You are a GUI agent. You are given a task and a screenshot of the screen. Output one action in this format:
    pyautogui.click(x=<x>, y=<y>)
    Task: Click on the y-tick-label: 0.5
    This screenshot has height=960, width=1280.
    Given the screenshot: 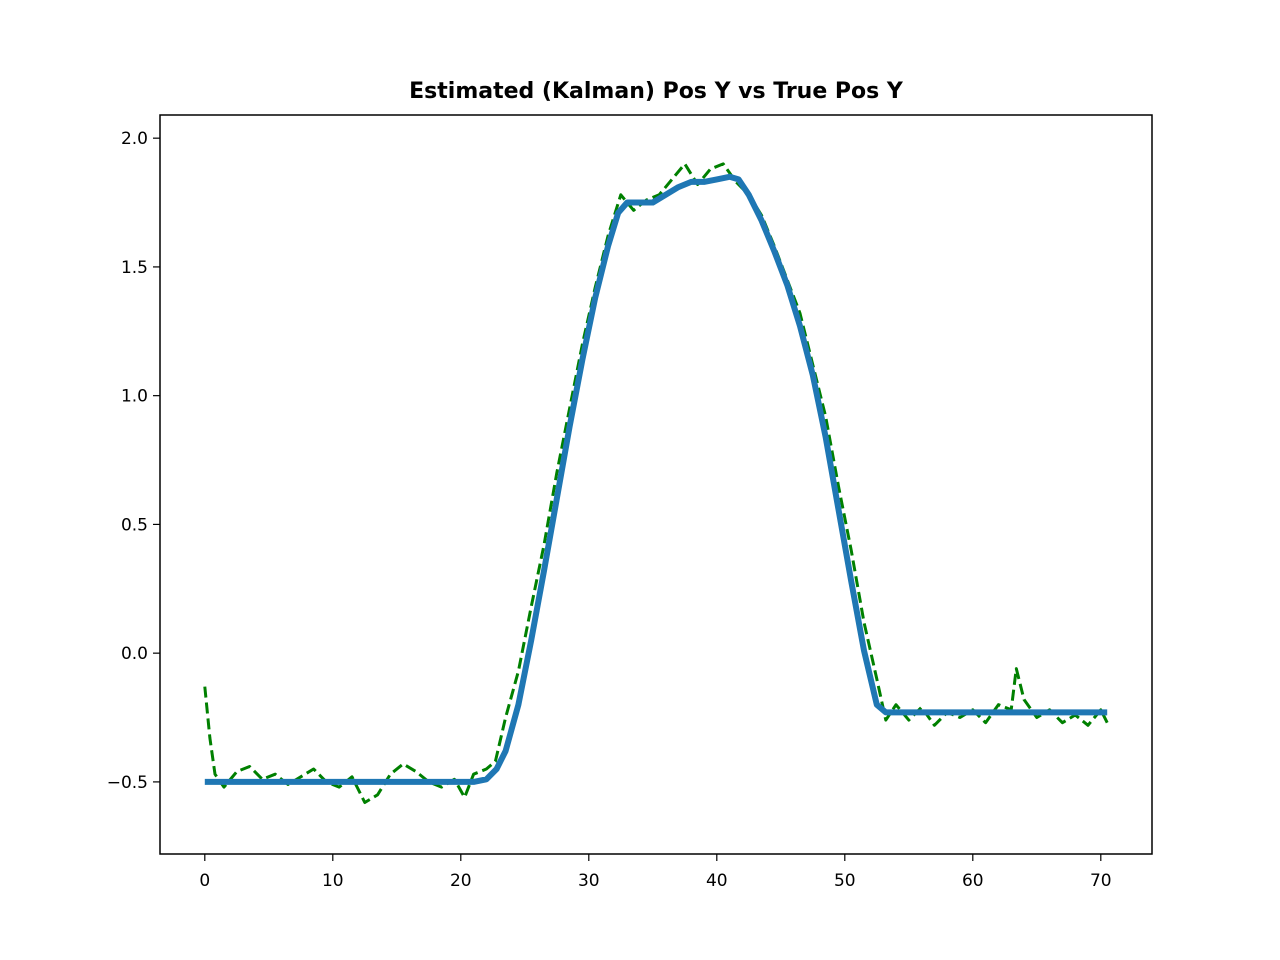 What is the action you would take?
    pyautogui.click(x=134, y=525)
    